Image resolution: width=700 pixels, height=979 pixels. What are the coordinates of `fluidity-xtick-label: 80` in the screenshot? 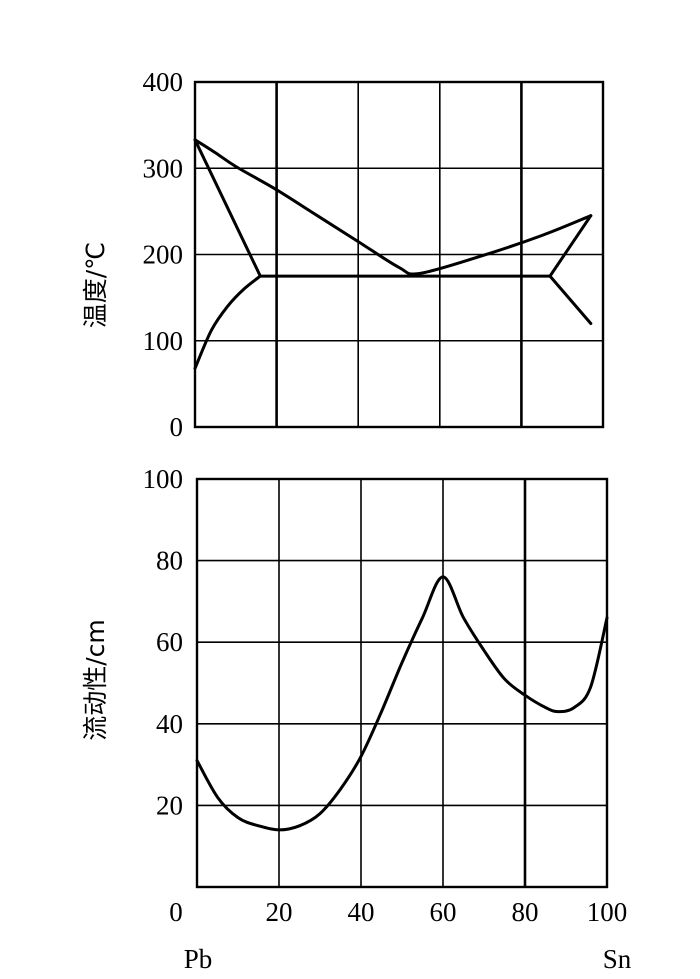 It's located at (525, 912).